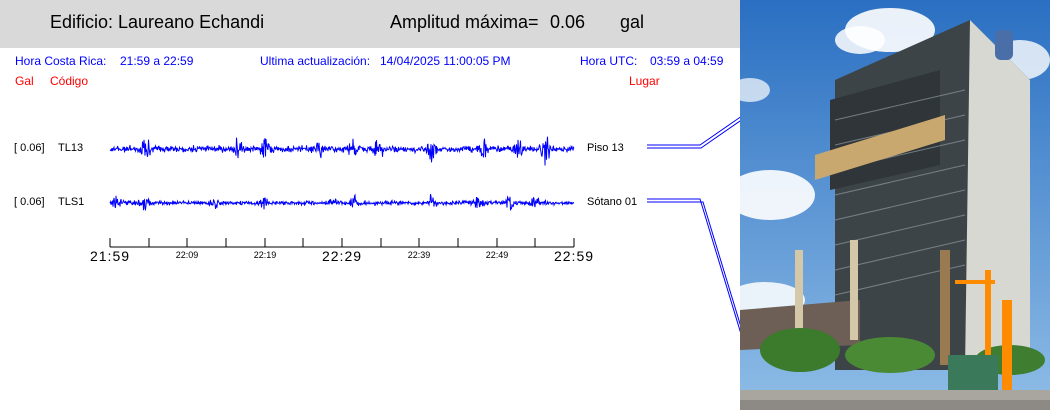 This screenshot has width=1050, height=410. I want to click on update-value: 14/04/2025 11:00:05 PM, so click(445, 61).